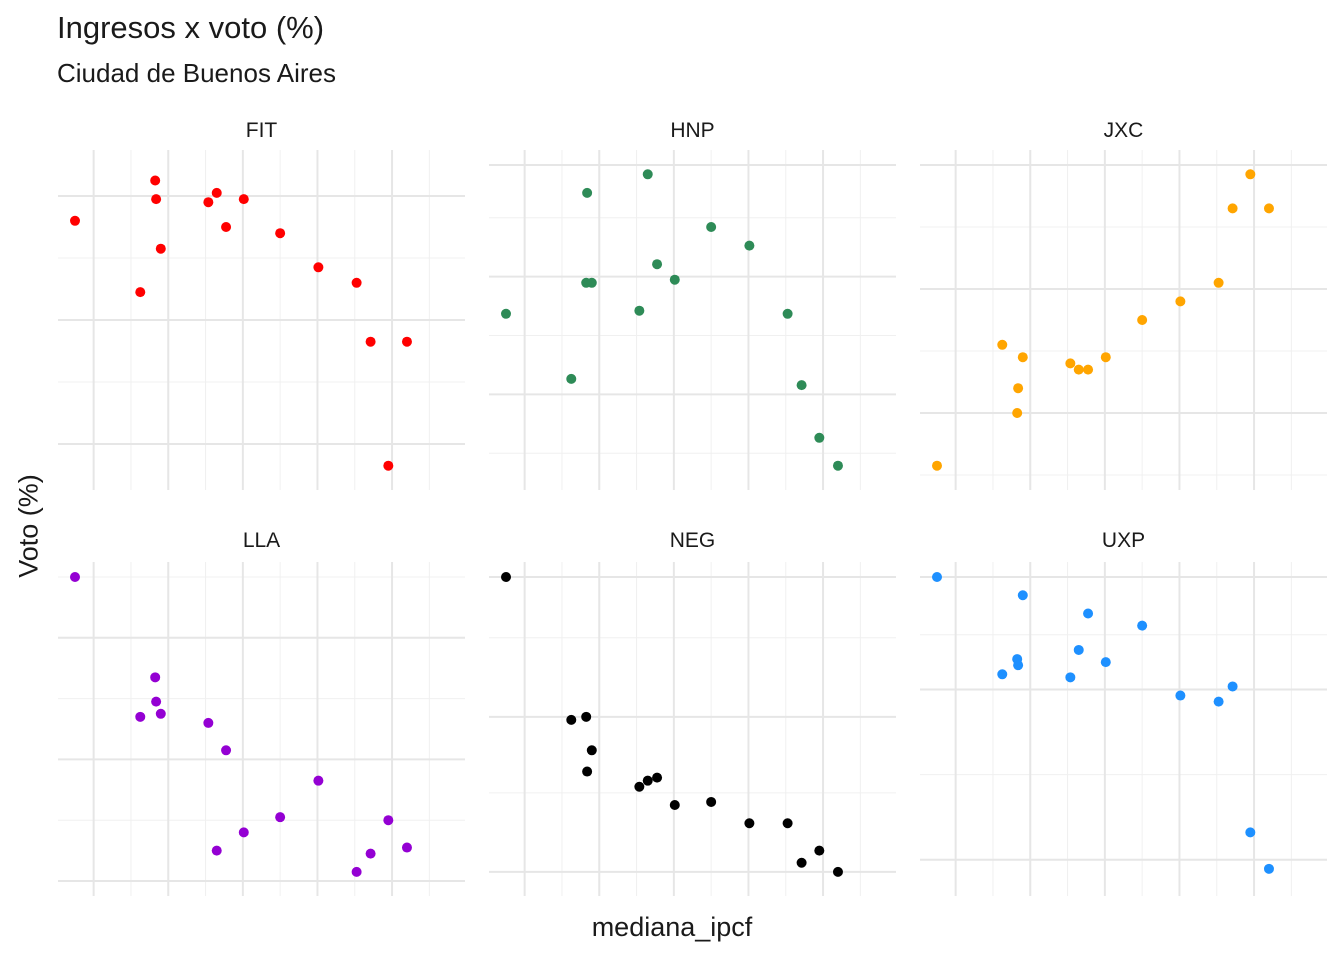 This screenshot has width=1344, height=960. I want to click on chart-subtitle: Ciudad de Buenos Aires, so click(196, 73).